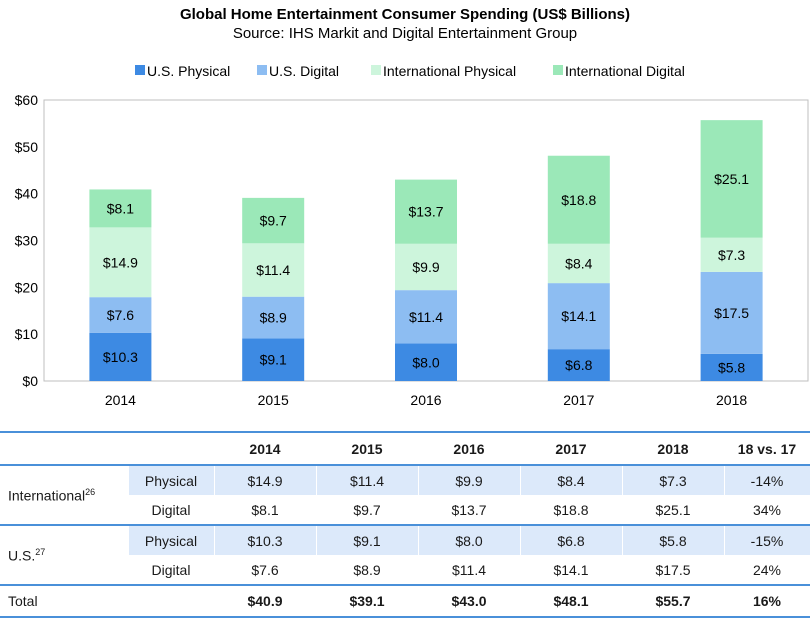  Describe the element at coordinates (107, 601) in the screenshot. I see `total-label: Total` at that location.